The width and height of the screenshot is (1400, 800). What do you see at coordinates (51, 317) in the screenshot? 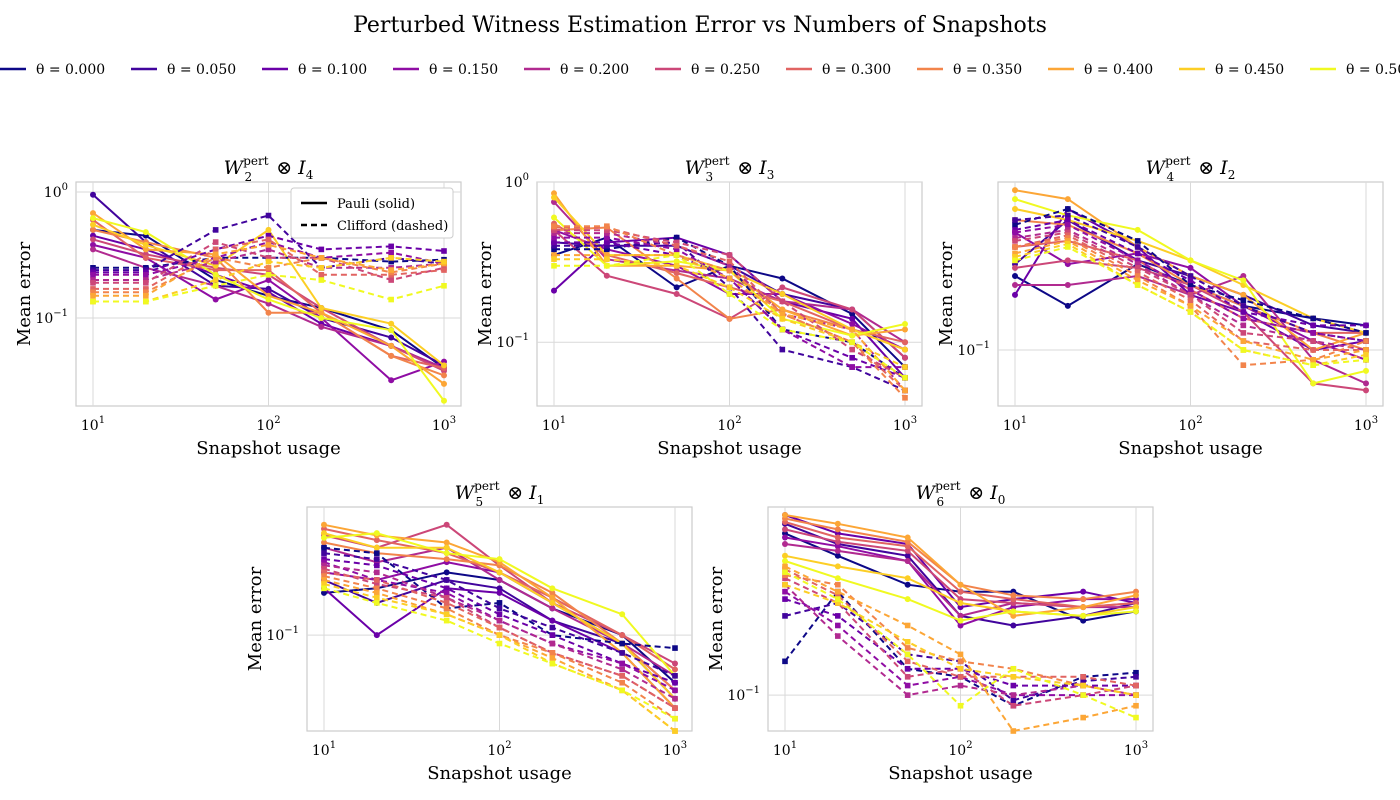
I see `y-tick-label: 10−1` at bounding box center [51, 317].